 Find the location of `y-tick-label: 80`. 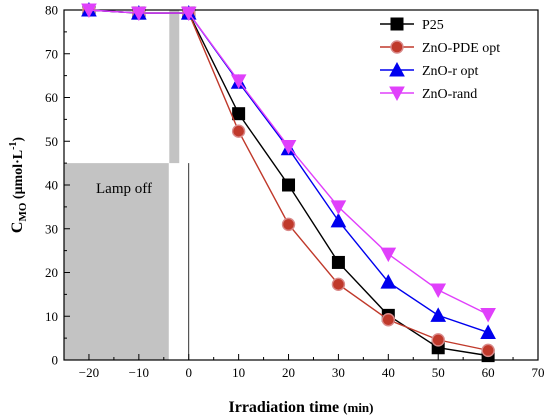

y-tick-label: 80 is located at coordinates (51, 10).